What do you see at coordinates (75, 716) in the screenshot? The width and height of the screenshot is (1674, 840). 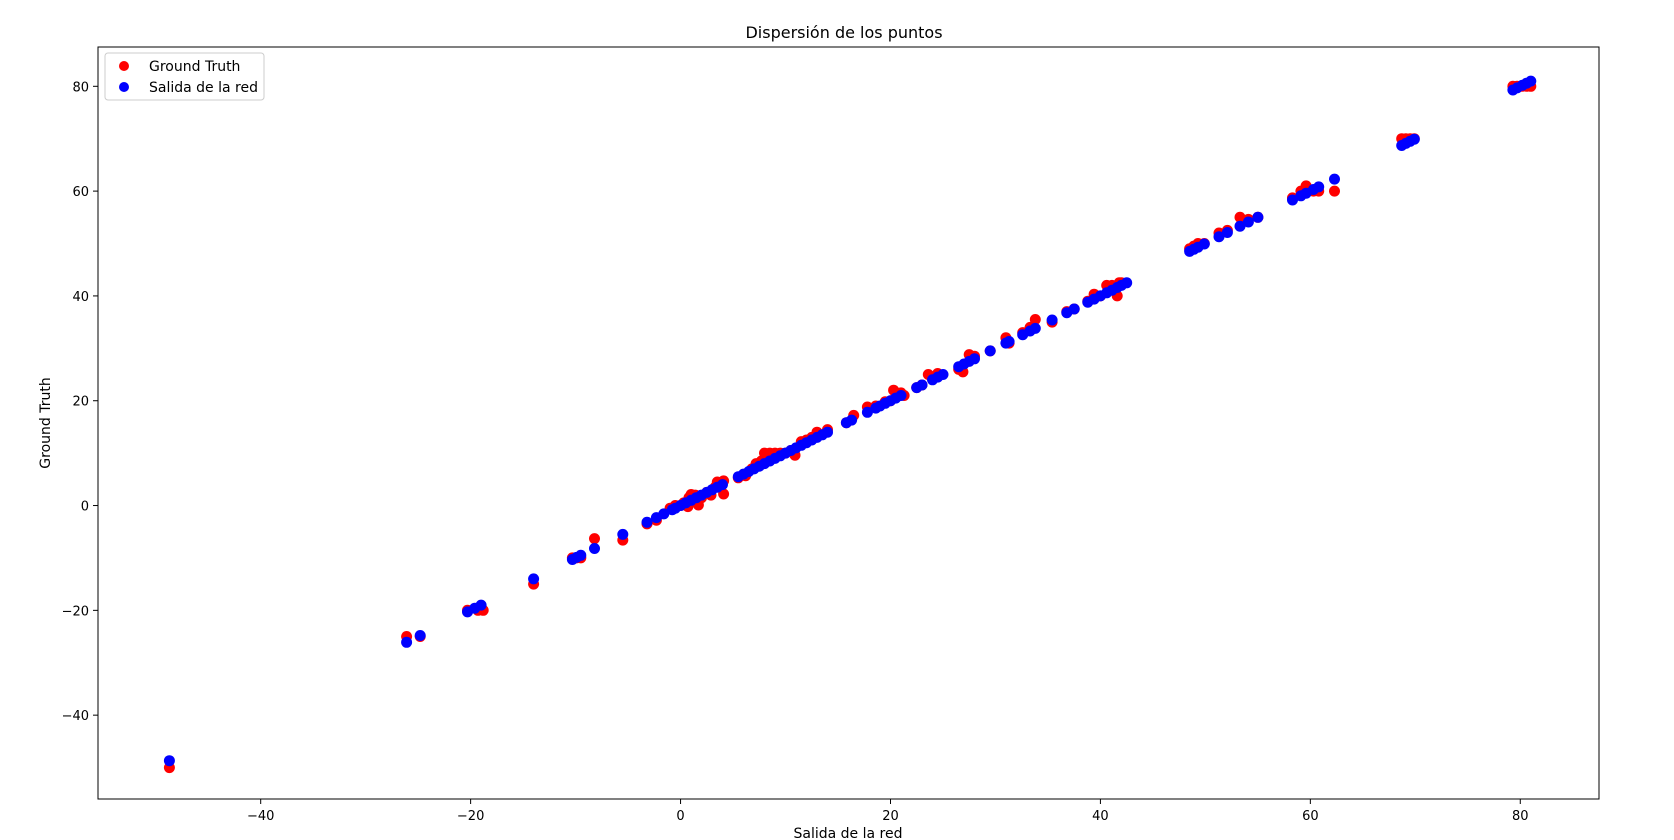 I see `y-tick-label: −40` at bounding box center [75, 716].